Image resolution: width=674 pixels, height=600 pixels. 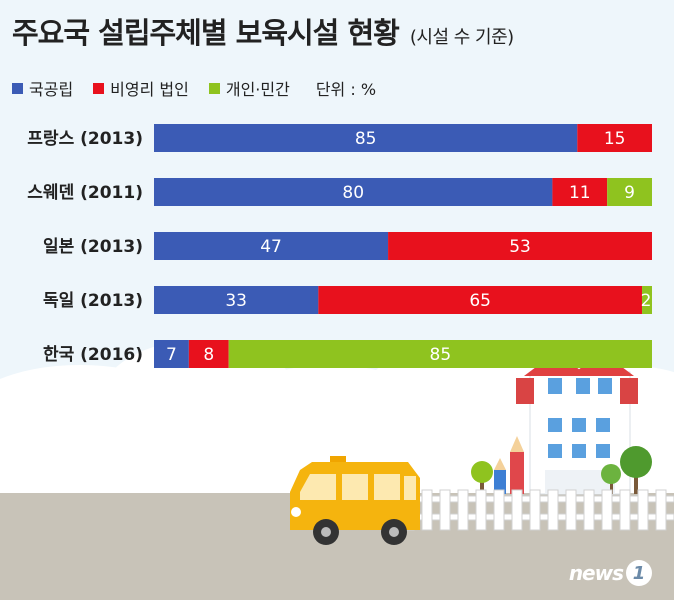 What do you see at coordinates (355, 500) in the screenshot?
I see `school-bus-illustration` at bounding box center [355, 500].